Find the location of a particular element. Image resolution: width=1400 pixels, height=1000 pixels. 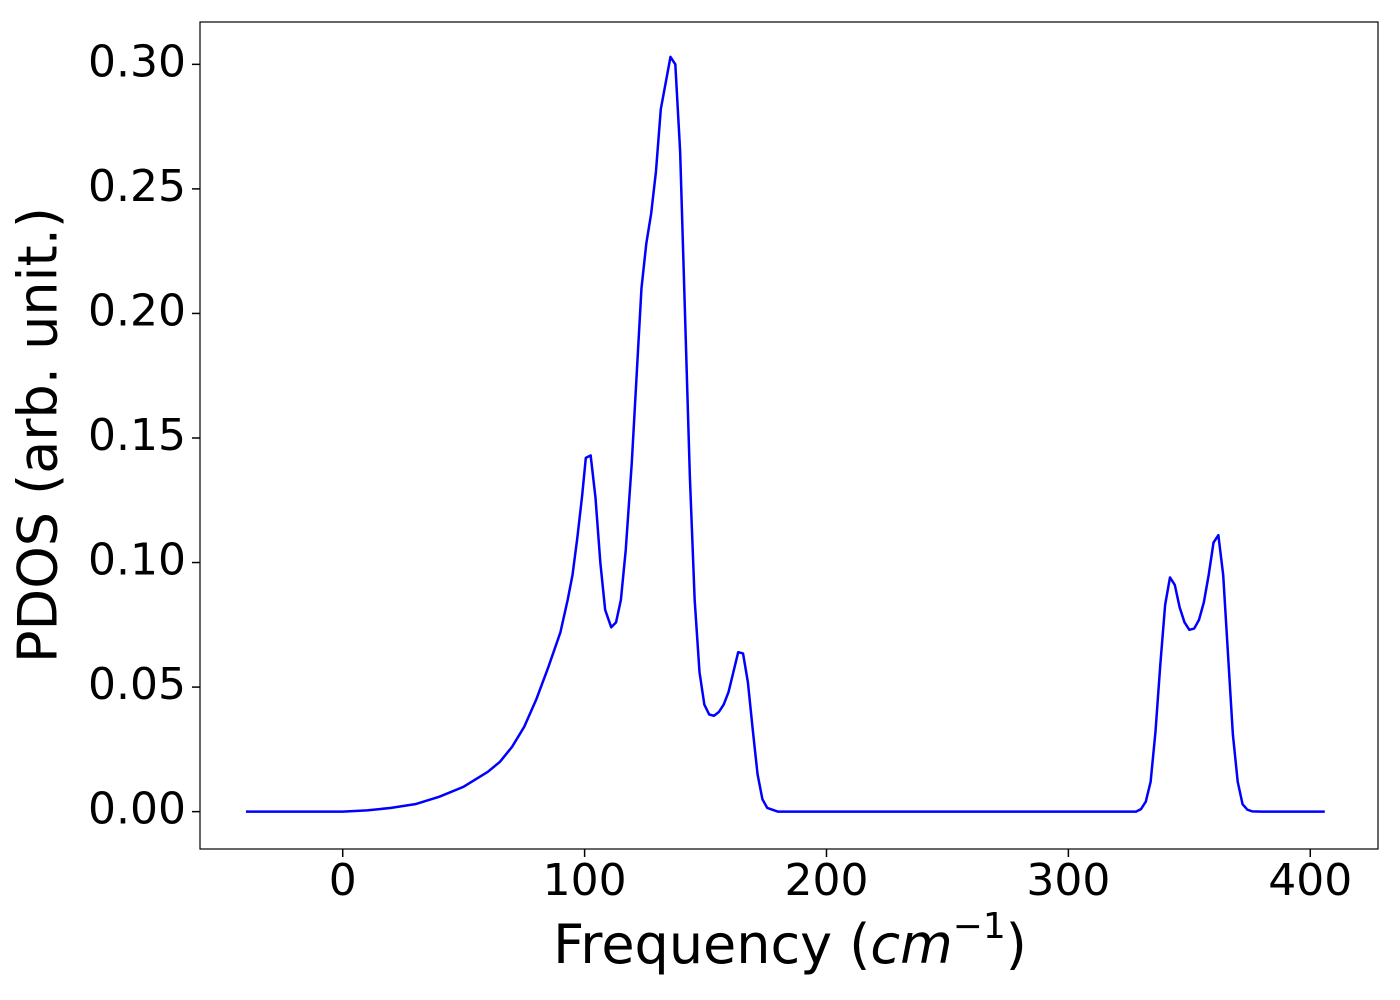

x-label-exponent: −1 is located at coordinates (979, 926).